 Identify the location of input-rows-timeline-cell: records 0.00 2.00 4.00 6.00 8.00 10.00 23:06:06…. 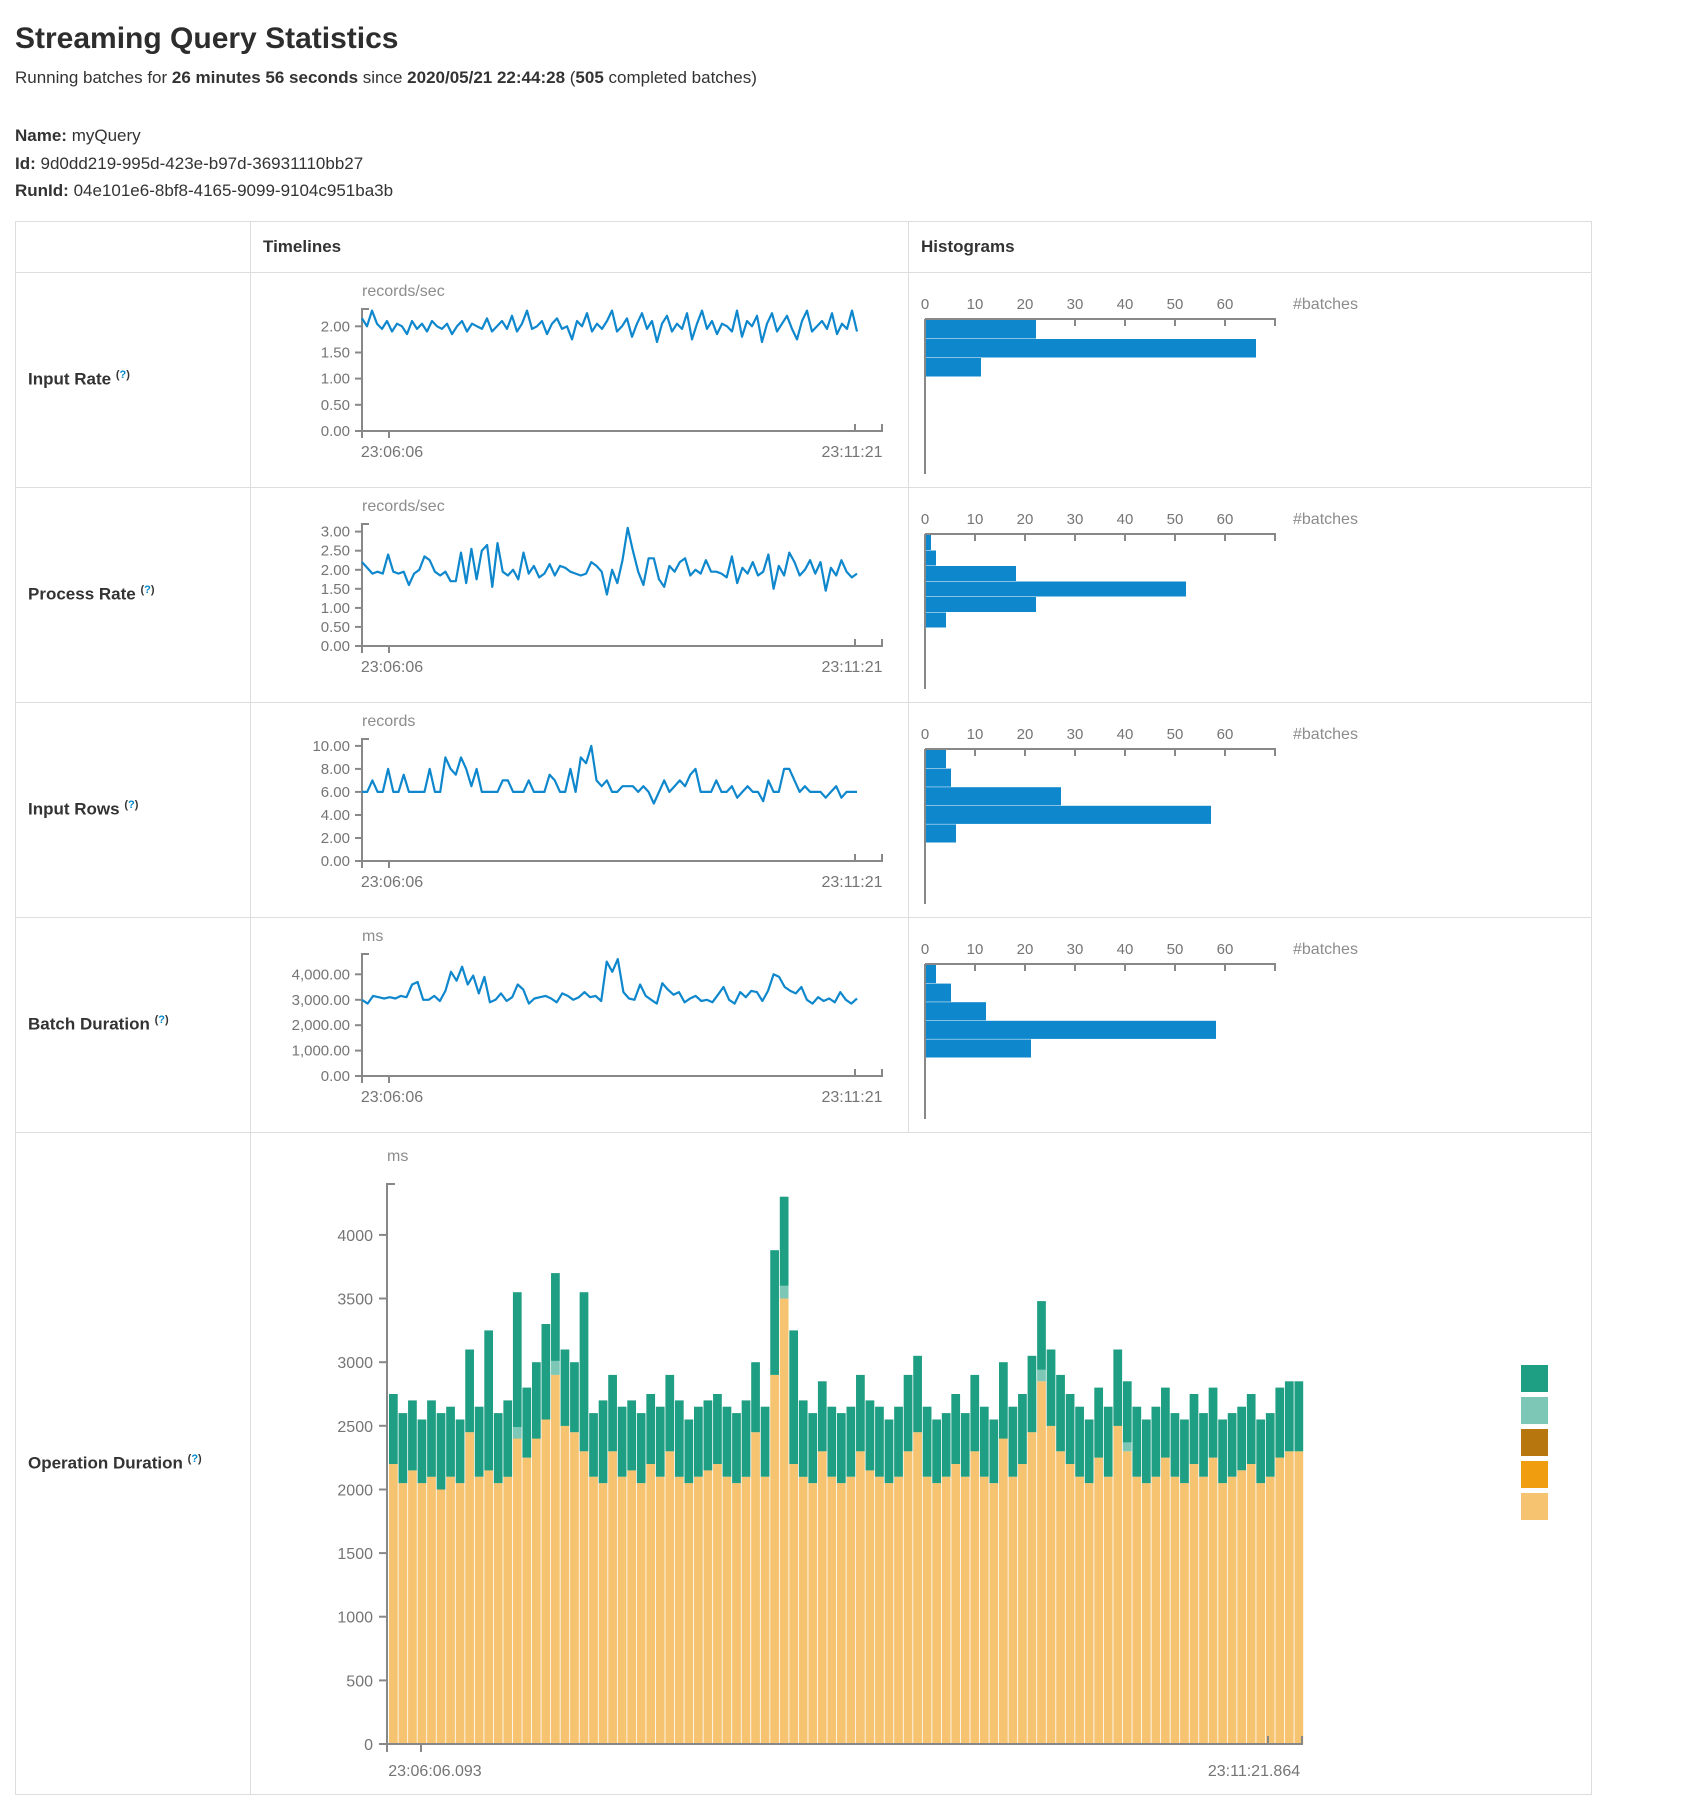
(579, 809).